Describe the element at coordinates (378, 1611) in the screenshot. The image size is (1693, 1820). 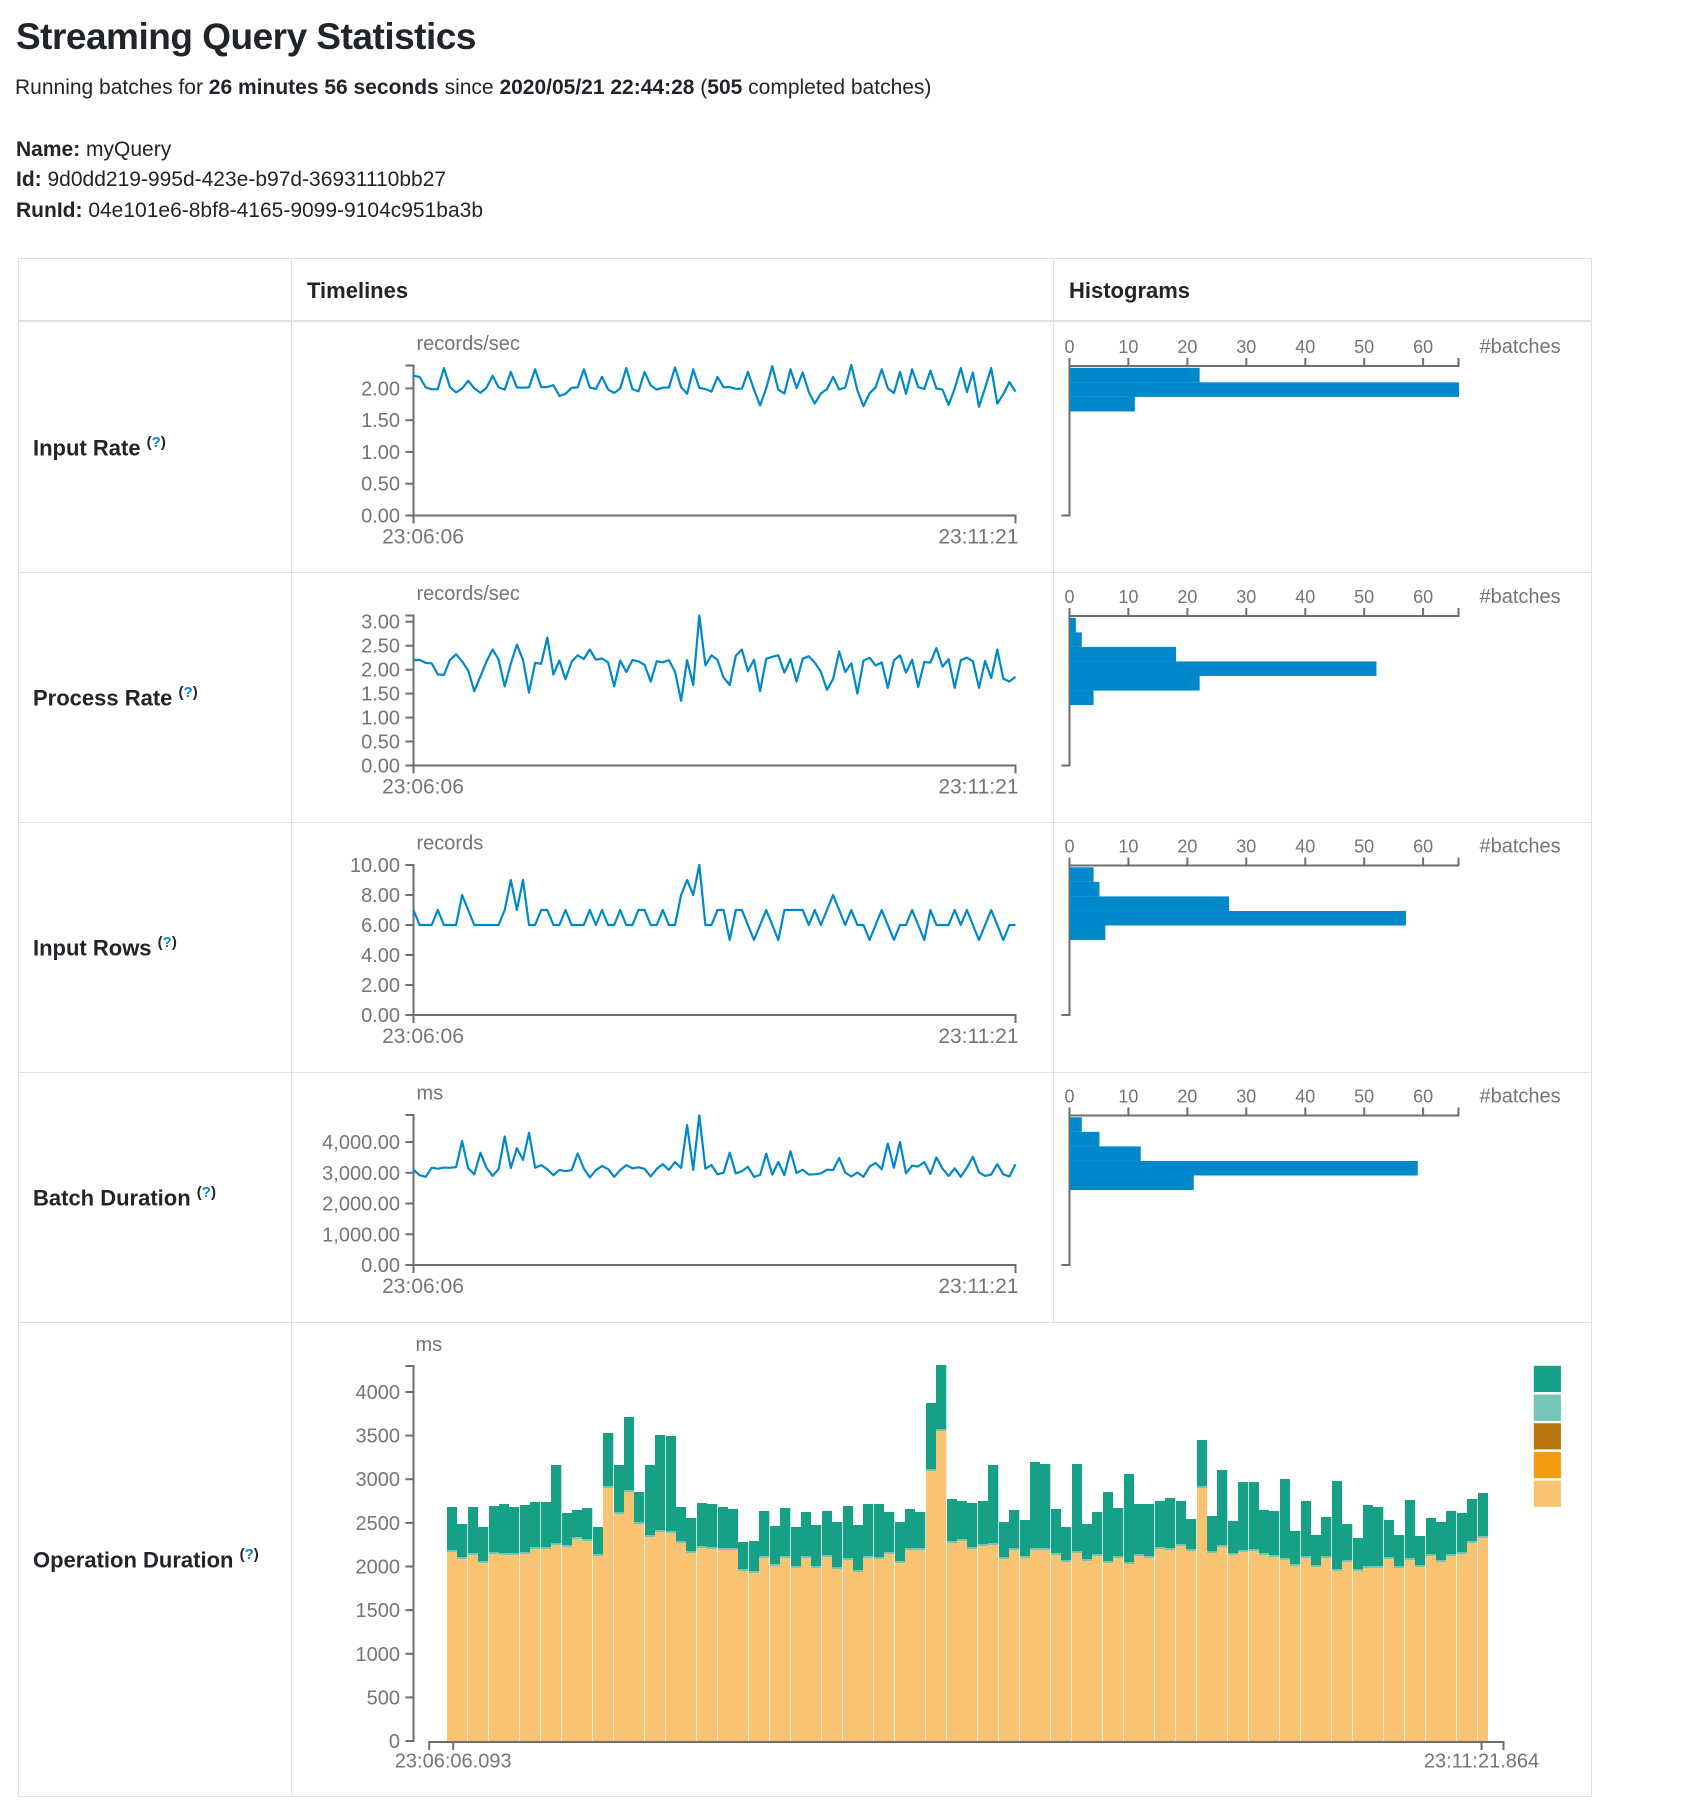
I see `svg-text: 1500` at that location.